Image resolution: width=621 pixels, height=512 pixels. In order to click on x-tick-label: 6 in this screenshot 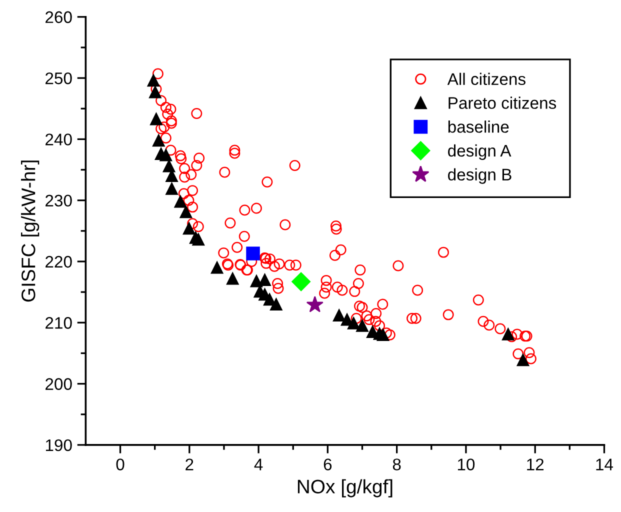, I will do `click(328, 464)`.